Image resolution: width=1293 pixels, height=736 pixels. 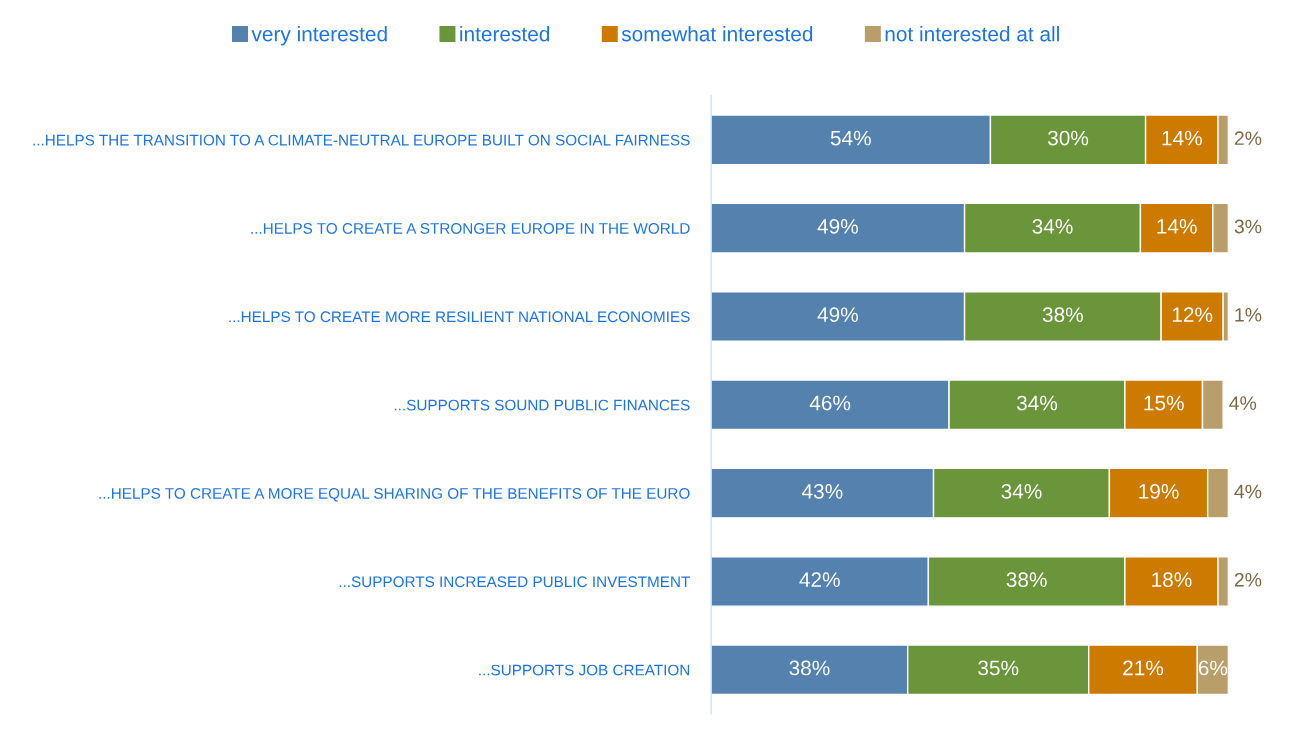 I want to click on legend-label: somewhat interested, so click(x=717, y=34).